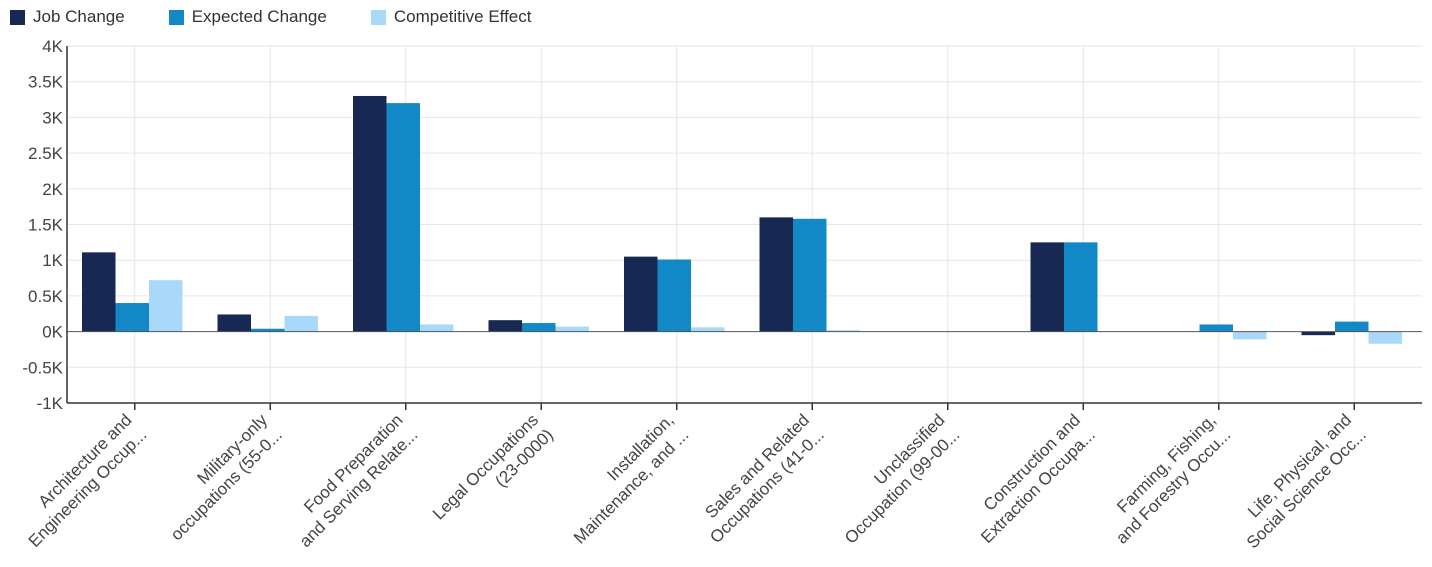 Image resolution: width=1432 pixels, height=567 pixels. Describe the element at coordinates (79, 16) in the screenshot. I see `legend-label-job-change: Job Change` at that location.